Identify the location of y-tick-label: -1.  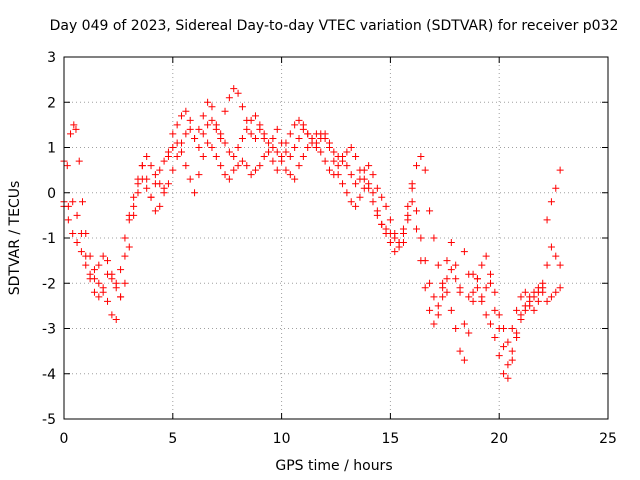
(49, 239).